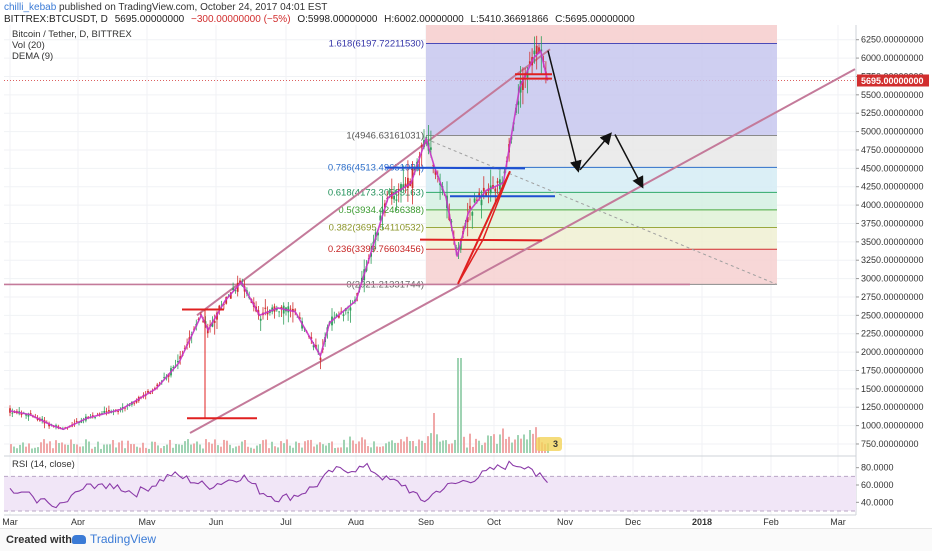 This screenshot has height=551, width=932. What do you see at coordinates (376, 227) in the screenshot?
I see `fib-level-label: 0.382(3695.54110532)` at bounding box center [376, 227].